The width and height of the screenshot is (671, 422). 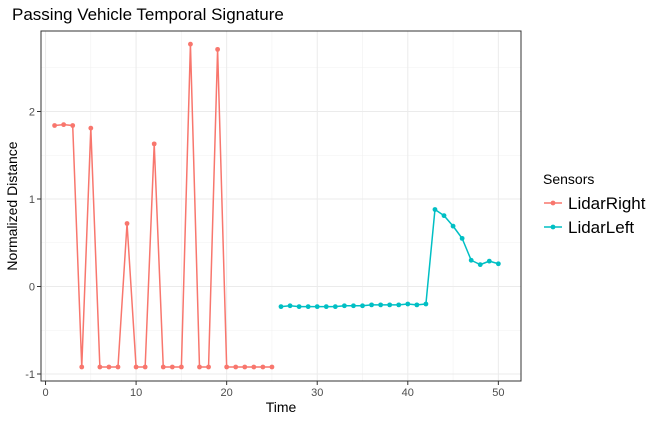 I want to click on x-tick-label: 20, so click(x=227, y=393).